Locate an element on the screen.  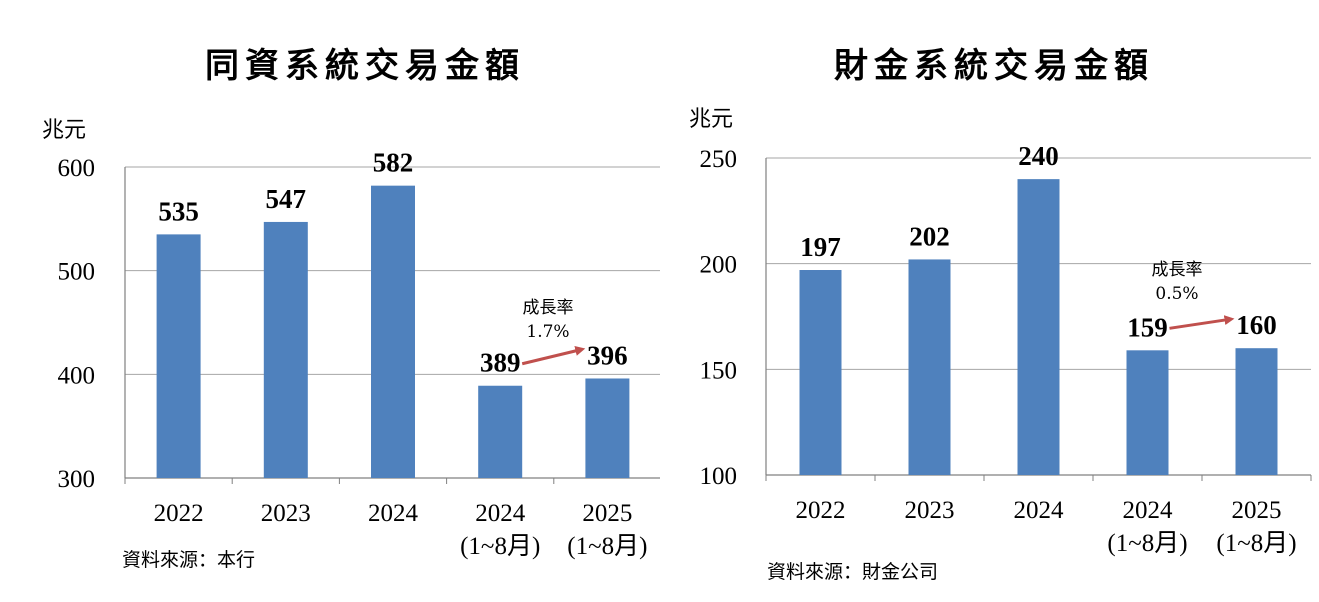
data-source: 資料來源：本行 is located at coordinates (189, 560).